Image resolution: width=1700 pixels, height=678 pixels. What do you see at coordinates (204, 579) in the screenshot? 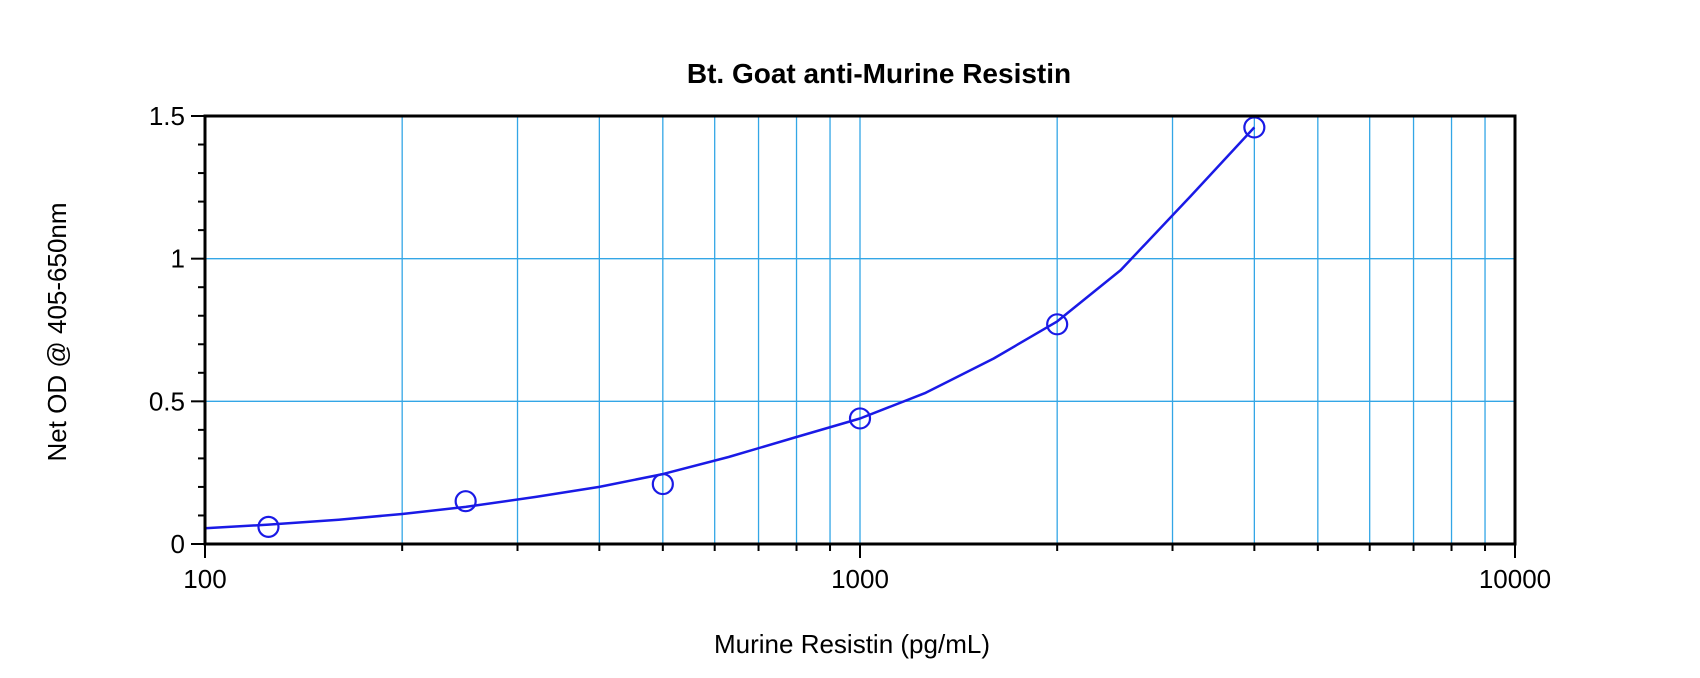
I see `x-tick-label: 100` at bounding box center [204, 579].